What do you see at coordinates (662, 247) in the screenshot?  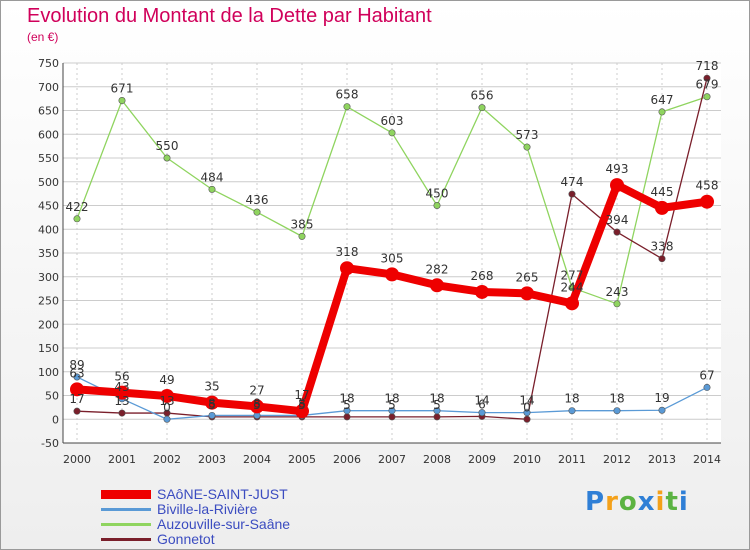 I see `data-label: 338` at bounding box center [662, 247].